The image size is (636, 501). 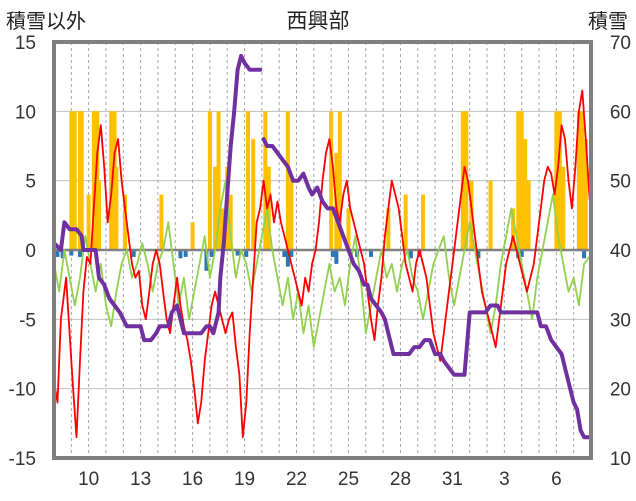 I want to click on left-y-tick-label: -10, so click(x=22, y=390).